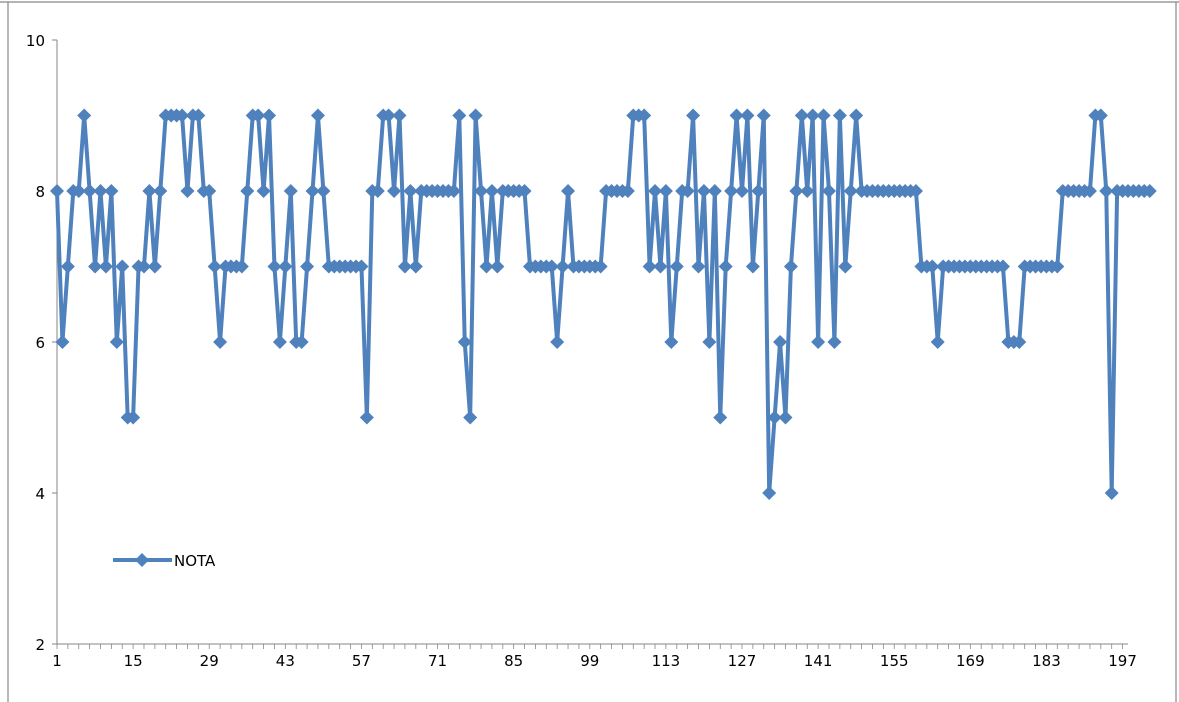  I want to click on x-tick-label: 113, so click(666, 661).